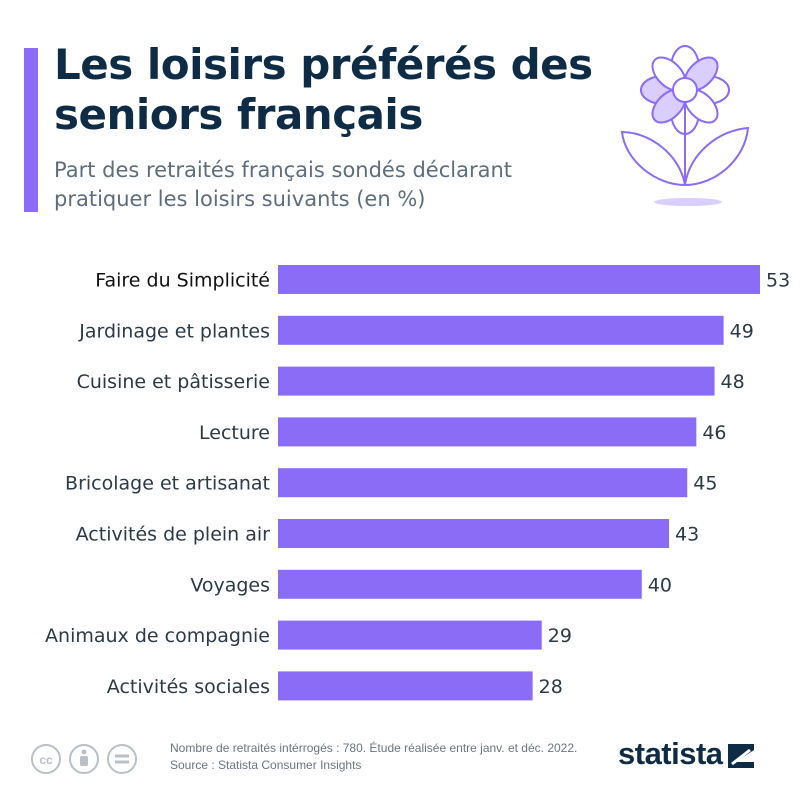 Image resolution: width=800 pixels, height=800 pixels. I want to click on value-label: 48, so click(733, 382).